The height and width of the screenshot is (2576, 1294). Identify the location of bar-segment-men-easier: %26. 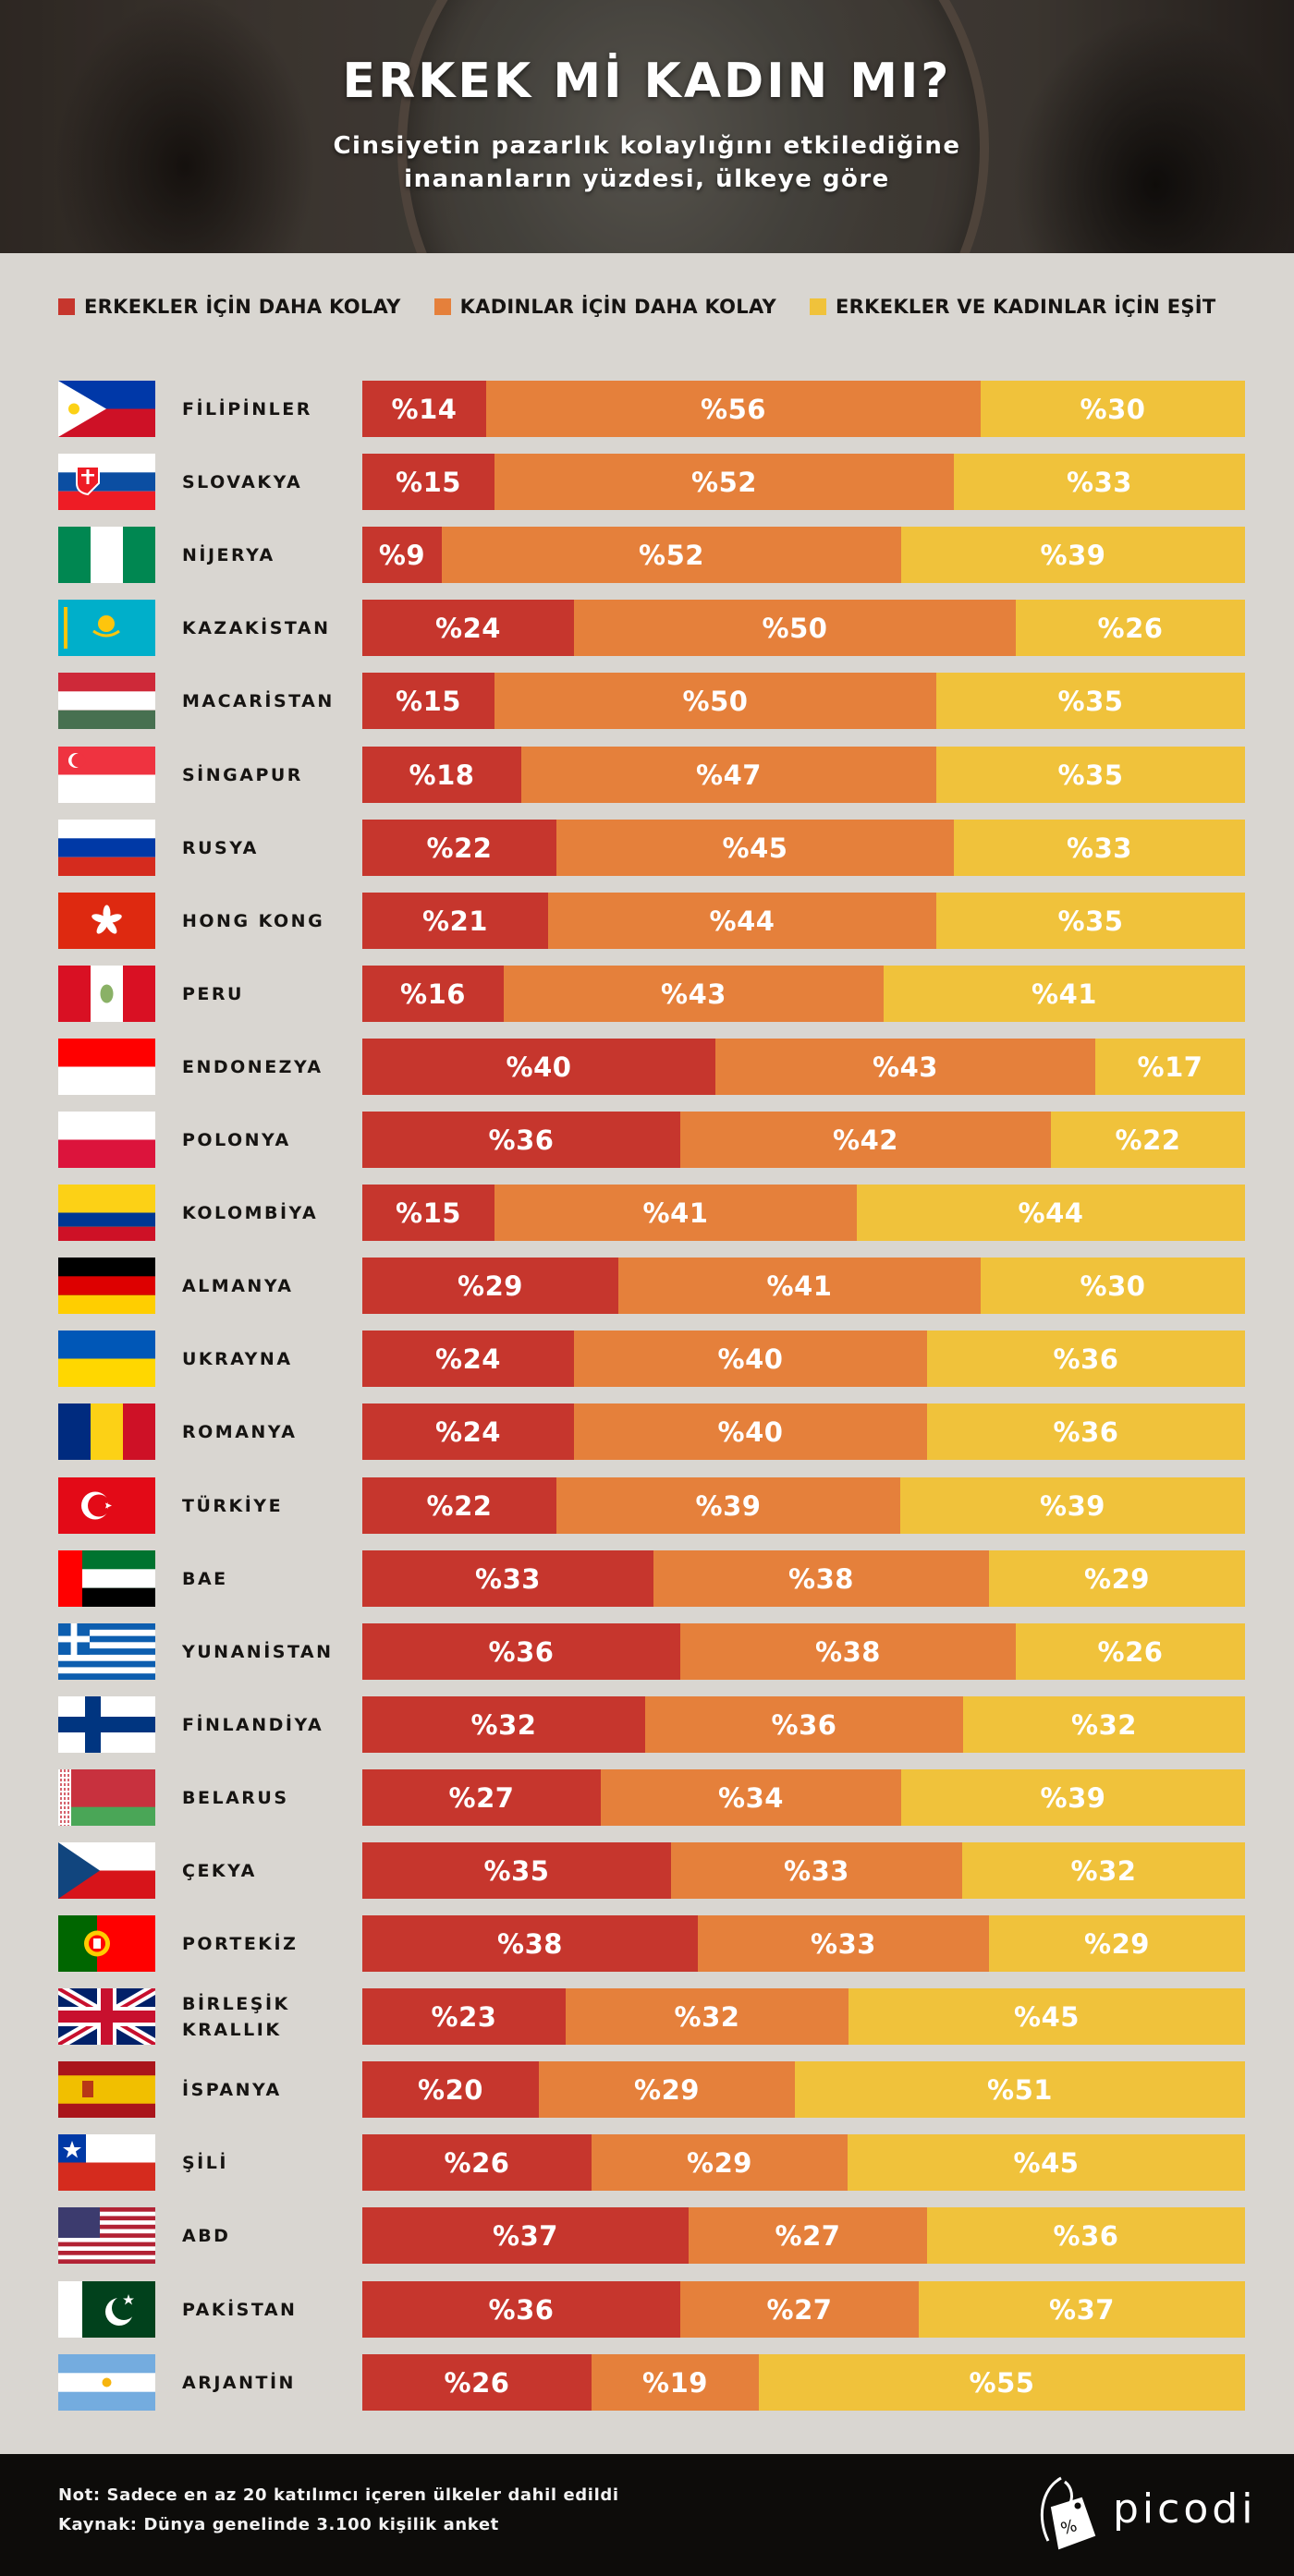
(477, 2382).